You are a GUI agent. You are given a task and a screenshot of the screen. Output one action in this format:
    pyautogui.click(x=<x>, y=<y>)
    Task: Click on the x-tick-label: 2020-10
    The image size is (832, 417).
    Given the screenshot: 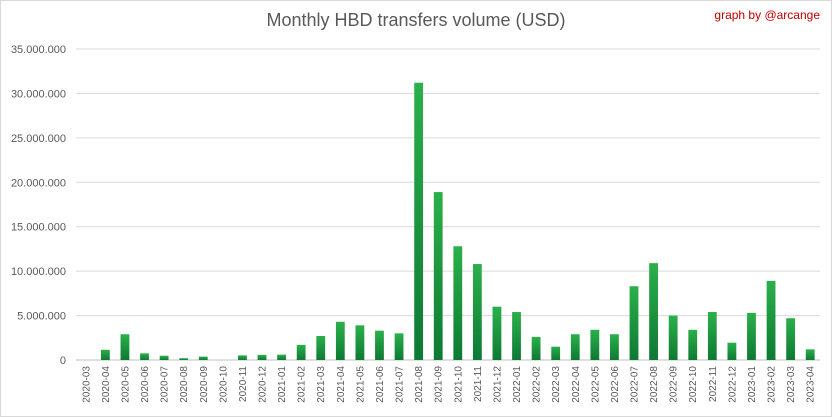 What is the action you would take?
    pyautogui.click(x=223, y=384)
    